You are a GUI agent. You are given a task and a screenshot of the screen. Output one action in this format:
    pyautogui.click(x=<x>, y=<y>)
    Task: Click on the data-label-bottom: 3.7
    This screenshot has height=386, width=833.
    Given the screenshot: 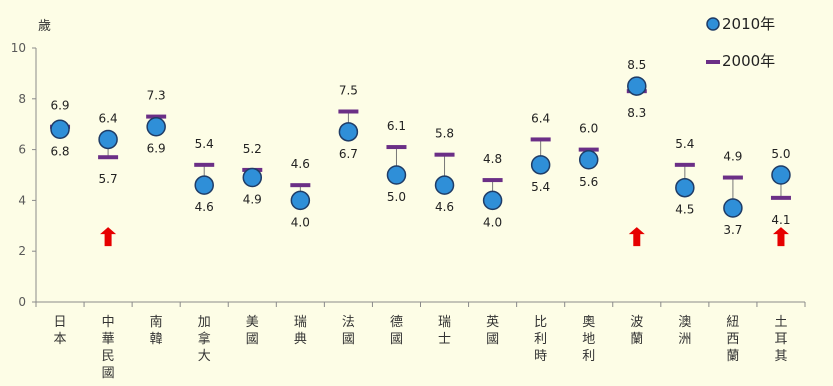 What is the action you would take?
    pyautogui.click(x=732, y=230)
    